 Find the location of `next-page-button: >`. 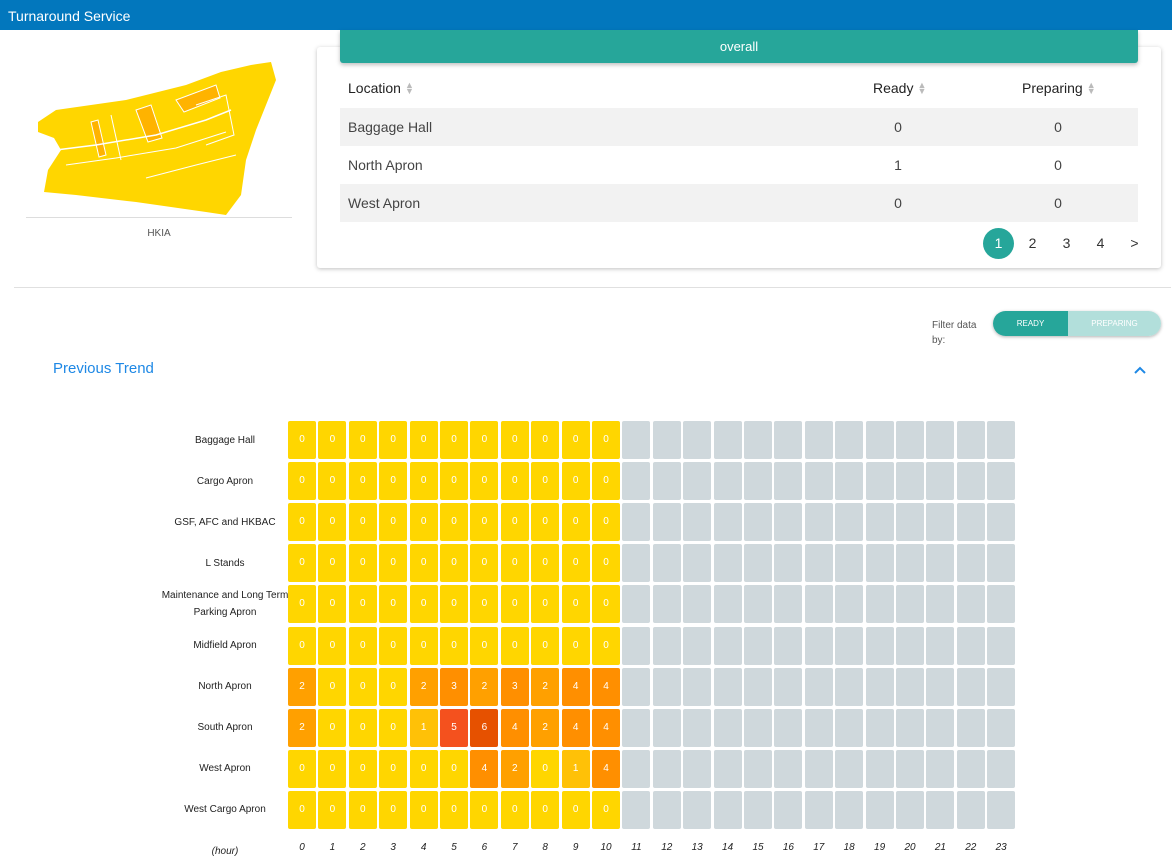

next-page-button: > is located at coordinates (1134, 243).